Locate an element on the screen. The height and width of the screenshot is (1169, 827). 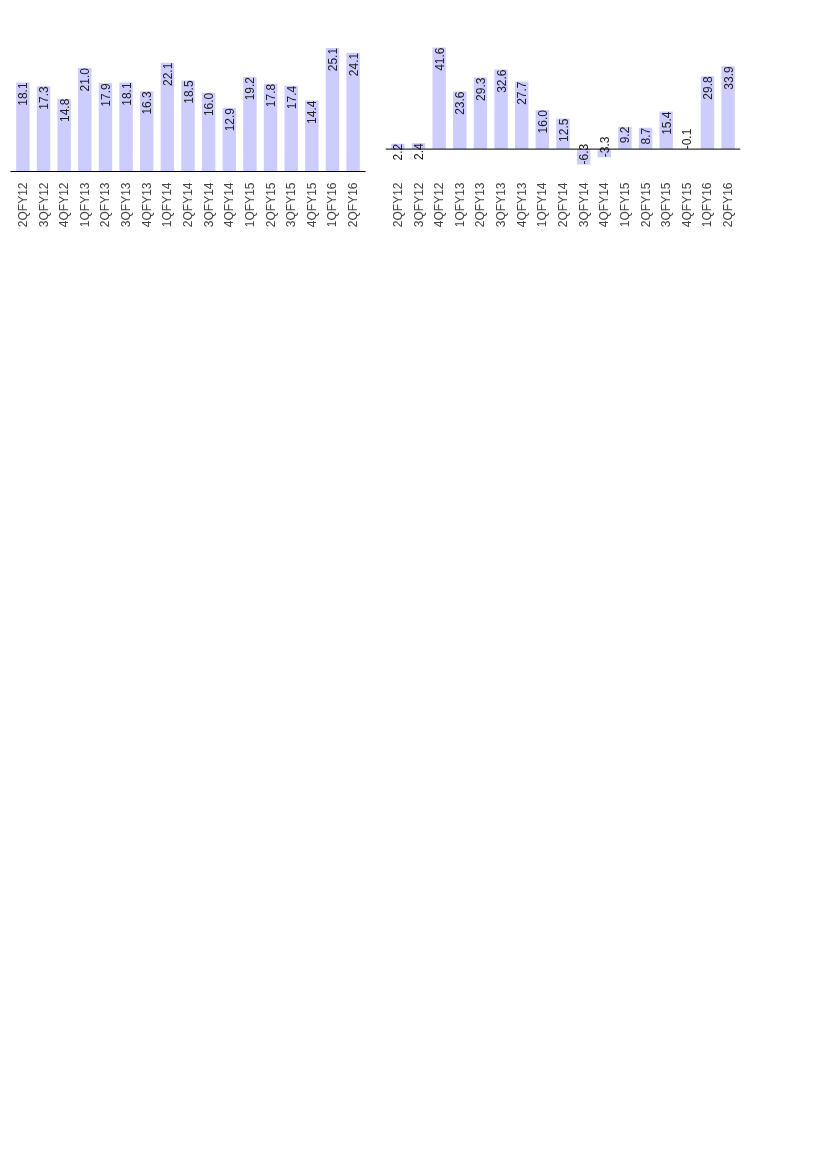
data-label: 25.1 is located at coordinates (332, 59).